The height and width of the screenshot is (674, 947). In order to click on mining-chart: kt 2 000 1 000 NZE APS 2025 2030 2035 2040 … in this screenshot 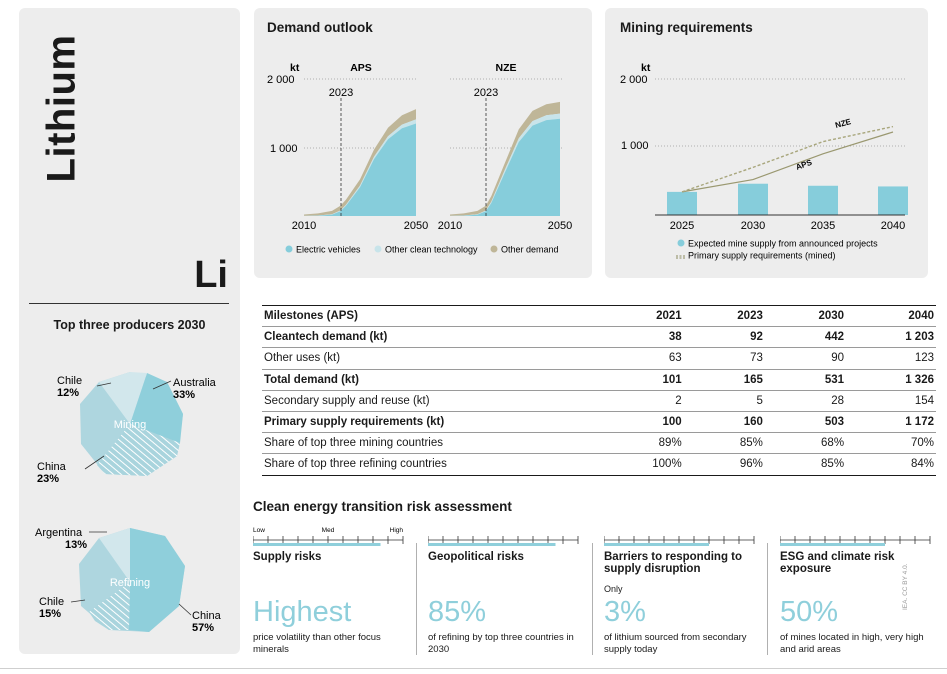, I will do `click(764, 161)`.